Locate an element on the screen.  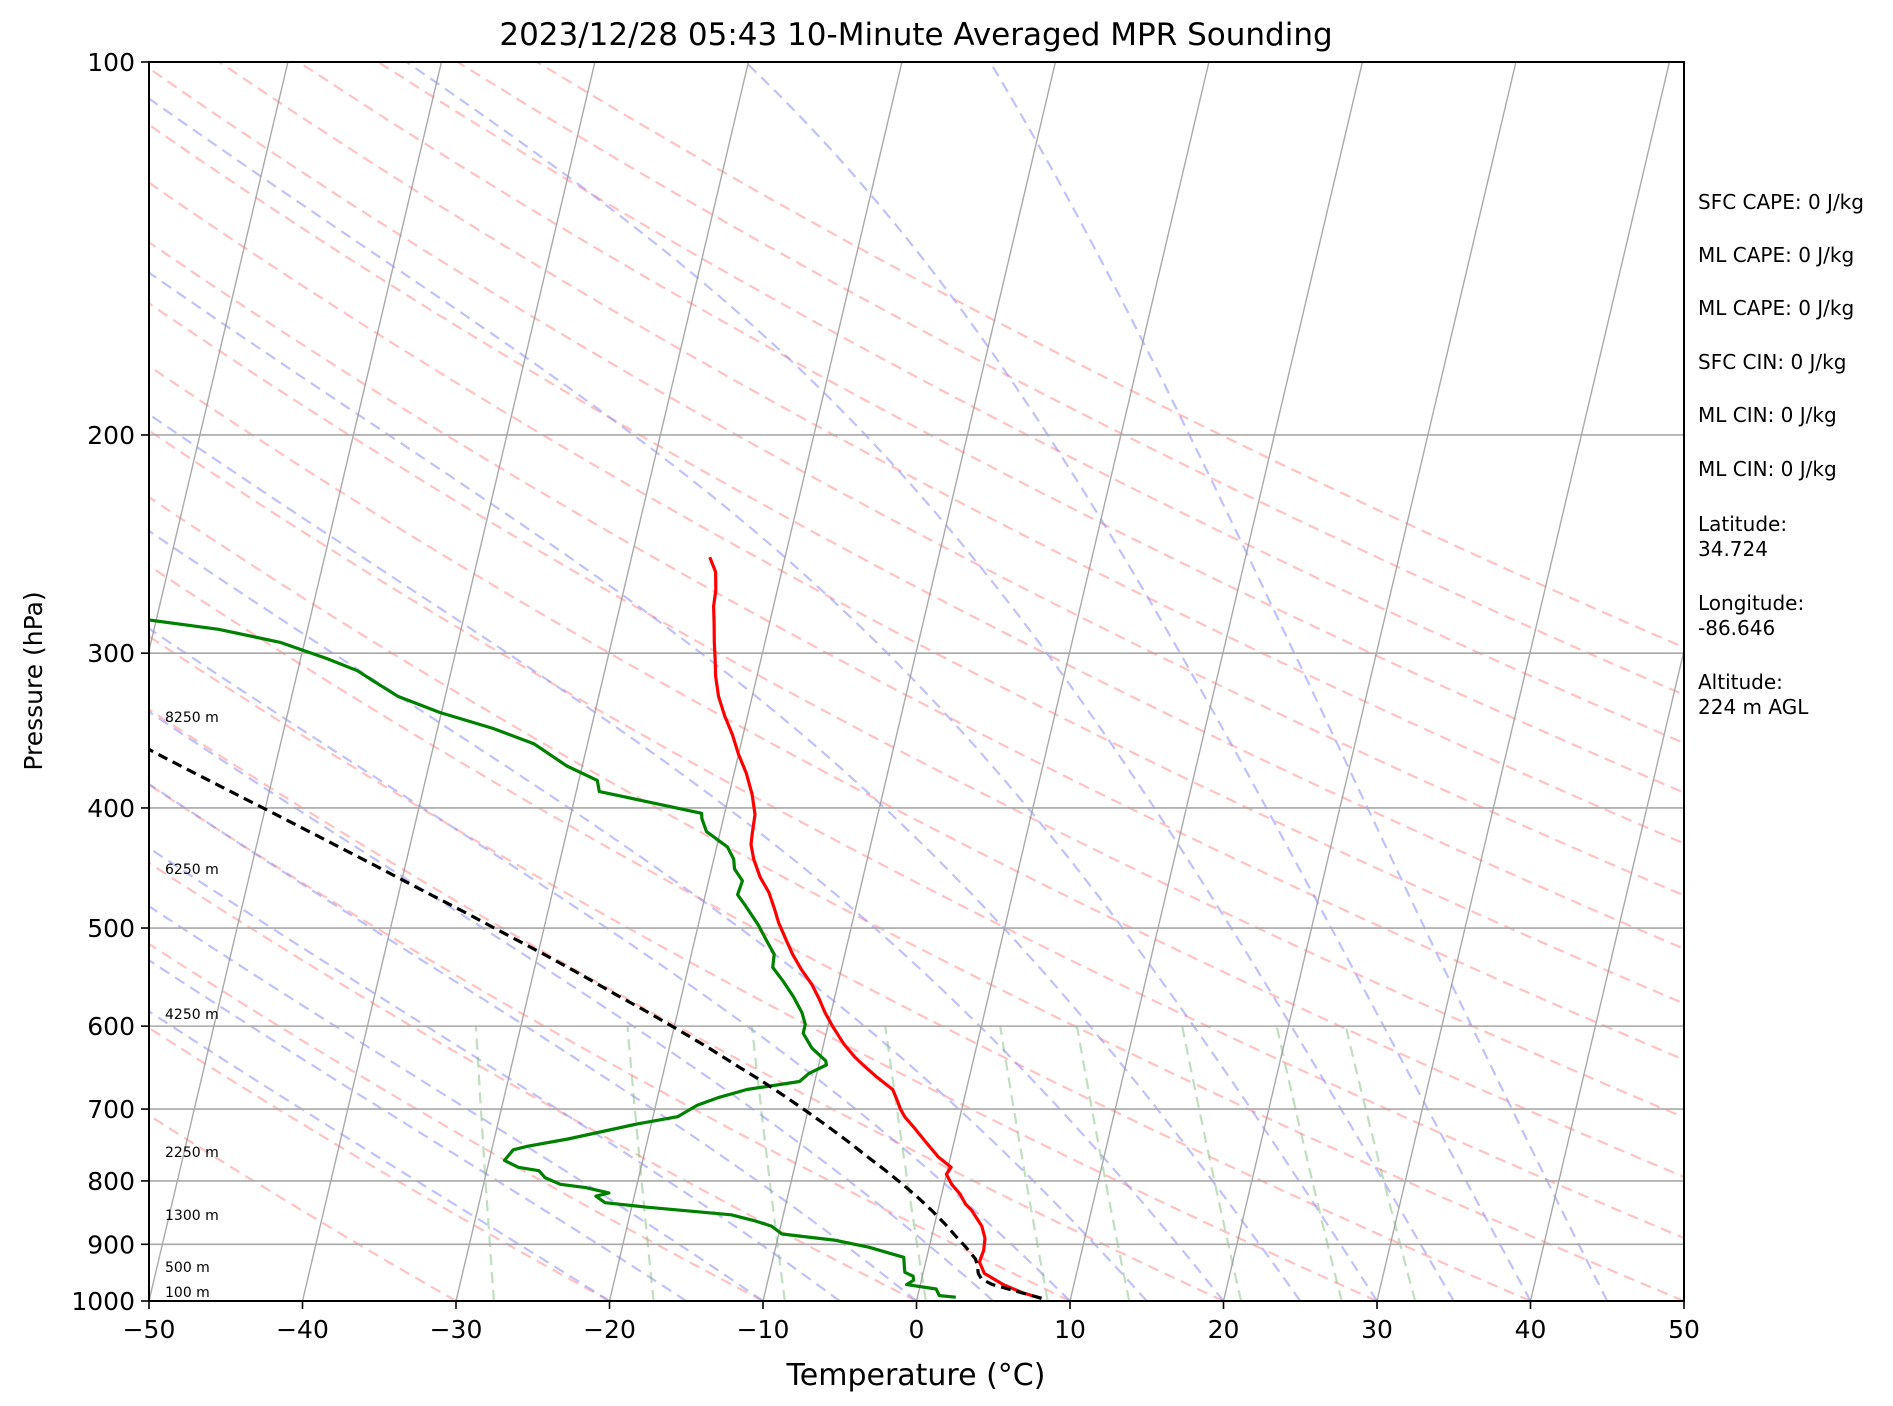
y-tick-label: 1000 is located at coordinates (103, 1301).